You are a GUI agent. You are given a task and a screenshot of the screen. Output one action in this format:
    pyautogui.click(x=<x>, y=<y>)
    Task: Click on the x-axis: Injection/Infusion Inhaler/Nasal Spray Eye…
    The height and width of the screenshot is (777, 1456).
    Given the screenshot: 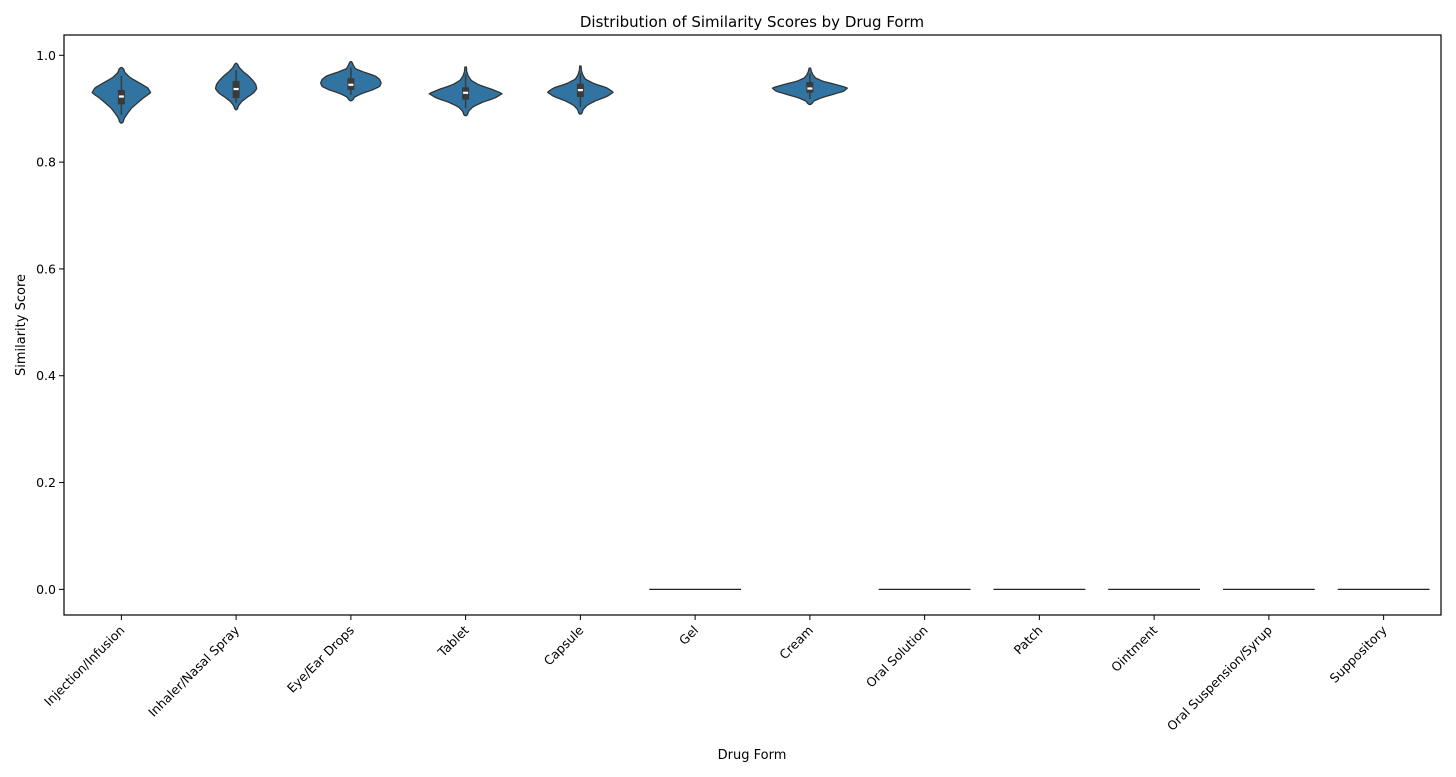 What is the action you would take?
    pyautogui.click(x=715, y=674)
    